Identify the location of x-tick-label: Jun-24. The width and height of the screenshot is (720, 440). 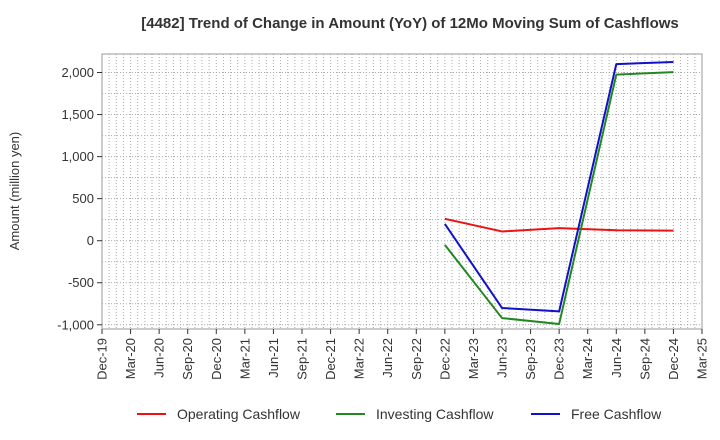
(616, 358).